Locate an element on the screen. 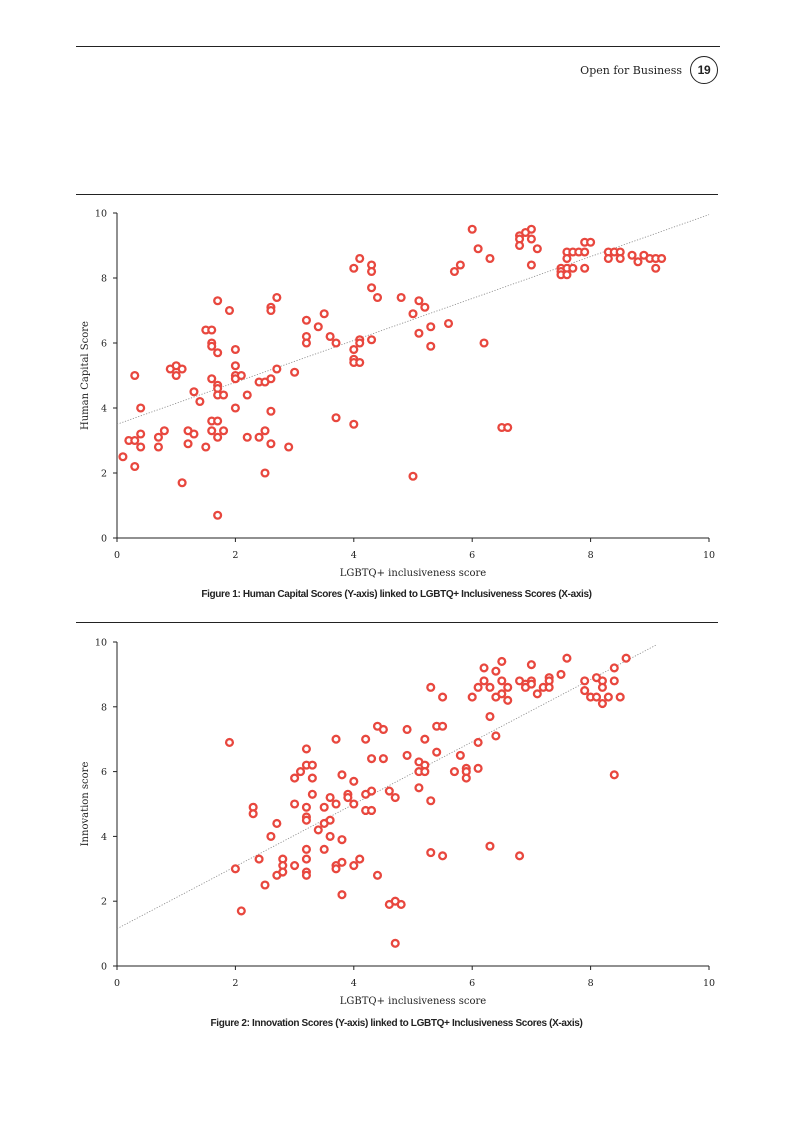 This screenshot has width=793, height=1121. x-tick-label: 0 is located at coordinates (117, 555).